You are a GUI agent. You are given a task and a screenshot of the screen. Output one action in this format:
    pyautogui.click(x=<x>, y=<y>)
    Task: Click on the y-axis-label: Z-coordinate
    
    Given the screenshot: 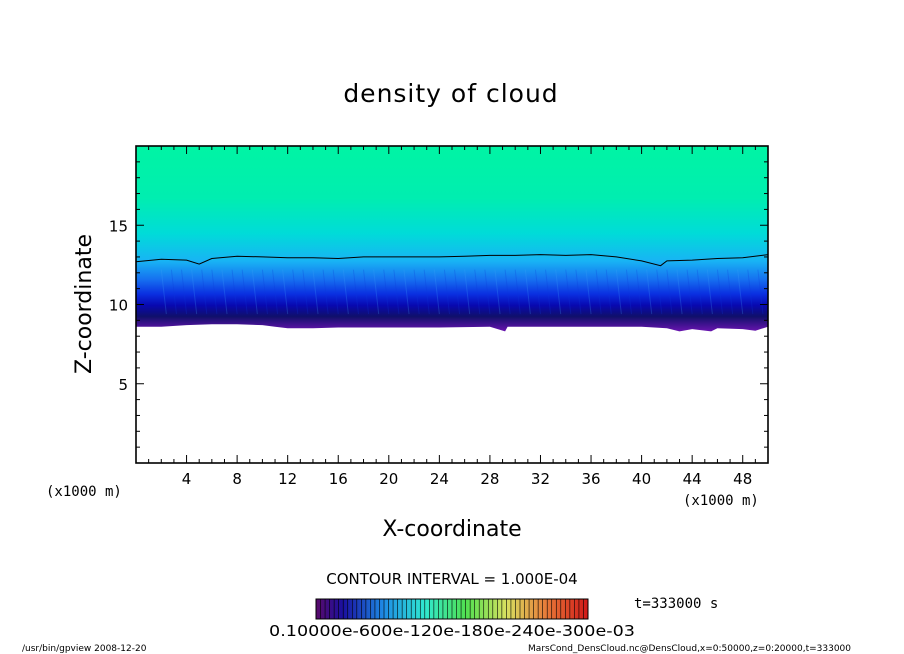 What is the action you would take?
    pyautogui.click(x=84, y=304)
    